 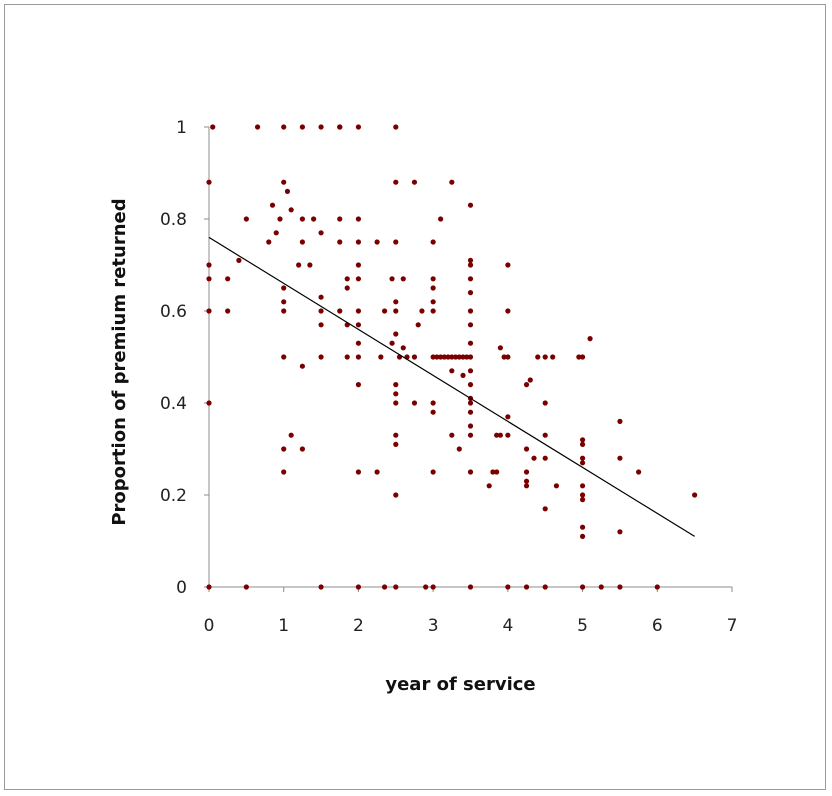 I want to click on x-tick-label: 3, so click(x=433, y=626).